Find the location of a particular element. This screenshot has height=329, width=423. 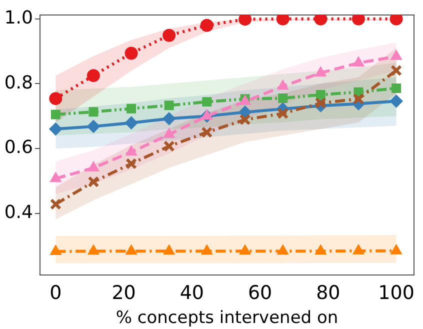

y-tick-label: 0.8 is located at coordinates (18, 83).